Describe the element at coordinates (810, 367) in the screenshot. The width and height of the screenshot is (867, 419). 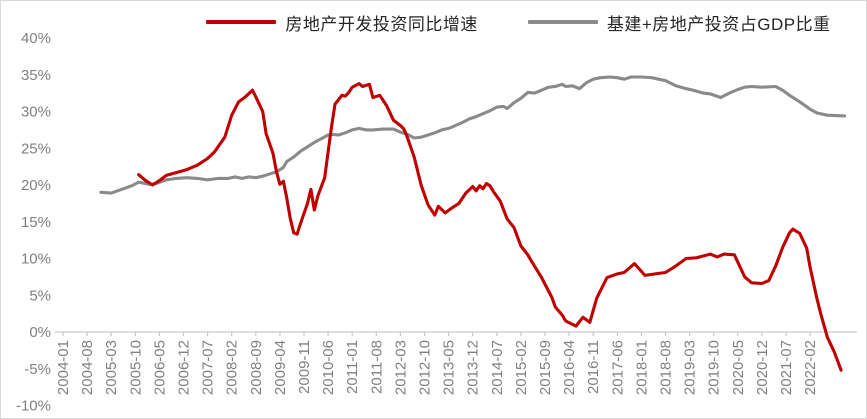
I see `x-tick-label: 2022-02` at that location.